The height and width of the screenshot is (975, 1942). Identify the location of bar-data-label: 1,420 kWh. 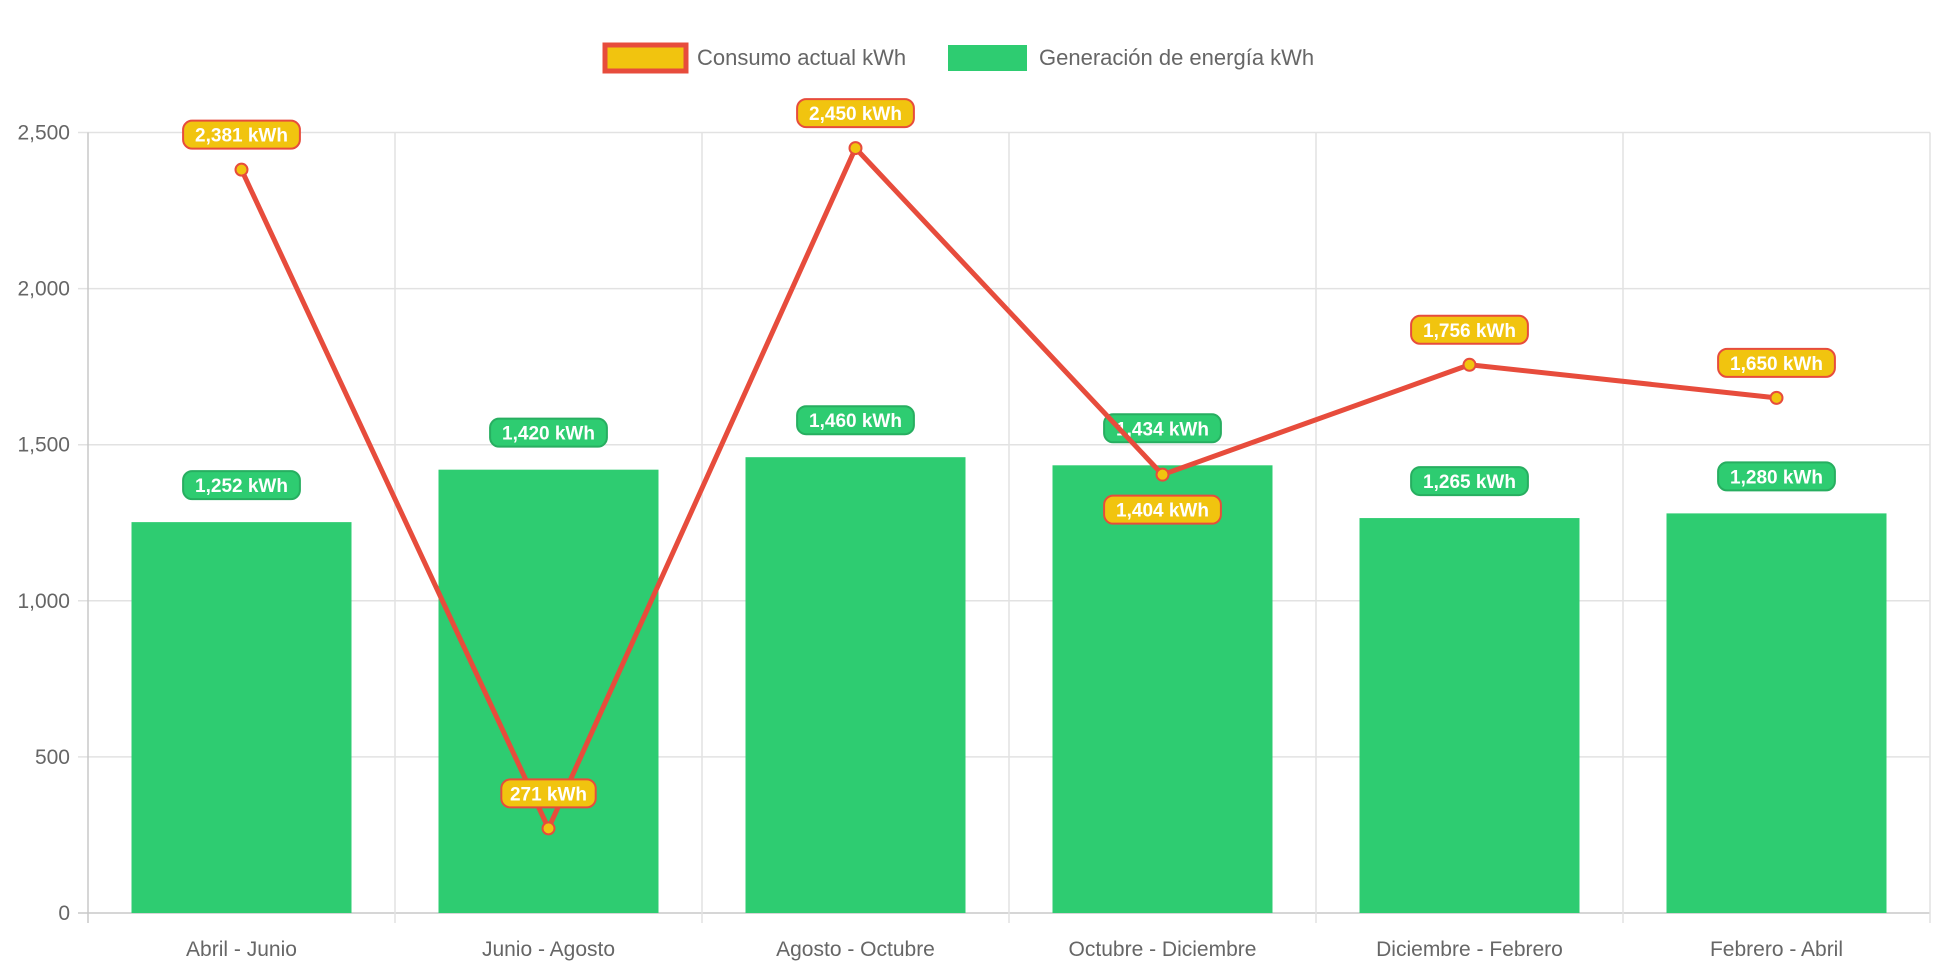
(548, 434).